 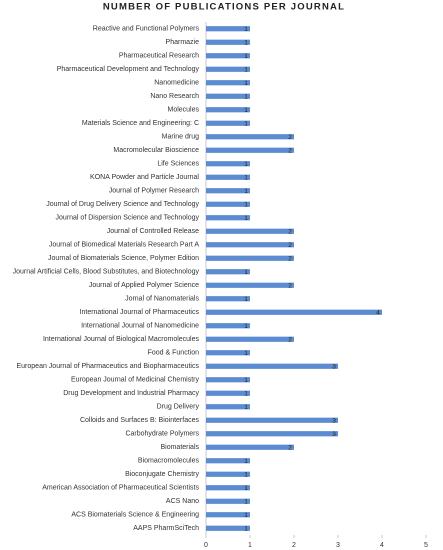 I want to click on x-tick-label: 0, so click(x=206, y=545).